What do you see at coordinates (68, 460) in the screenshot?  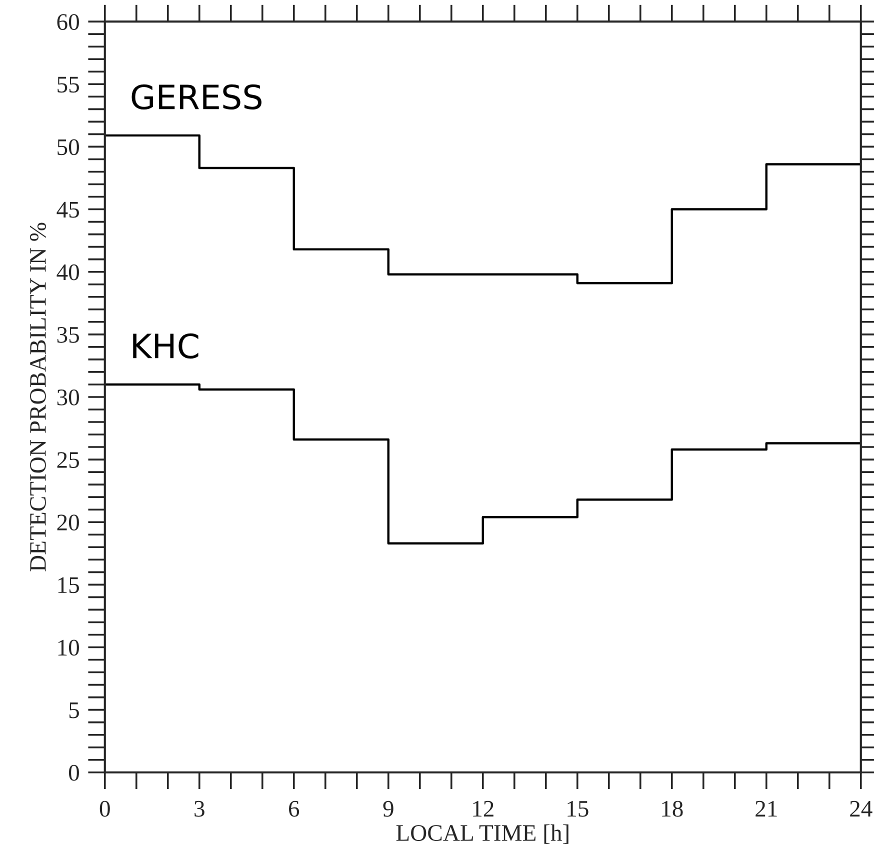 I see `y-tick-label: 25` at bounding box center [68, 460].